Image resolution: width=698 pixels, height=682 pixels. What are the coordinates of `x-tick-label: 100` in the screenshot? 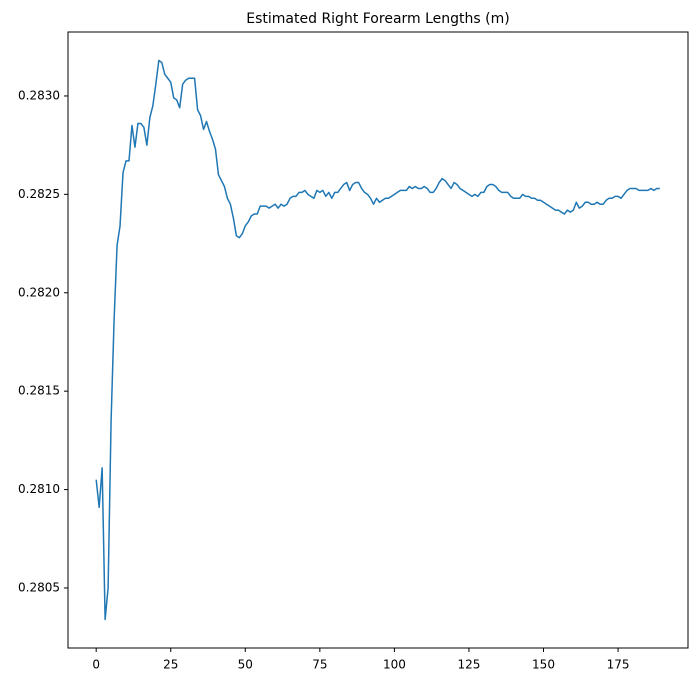 It's located at (394, 665).